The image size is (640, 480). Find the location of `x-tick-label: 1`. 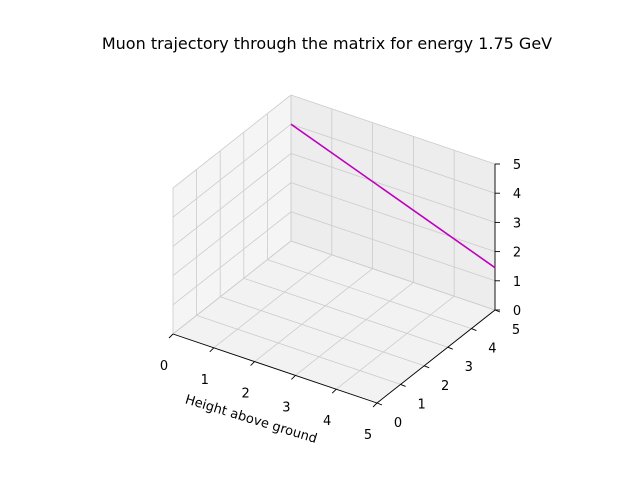

x-tick-label: 1 is located at coordinates (205, 380).